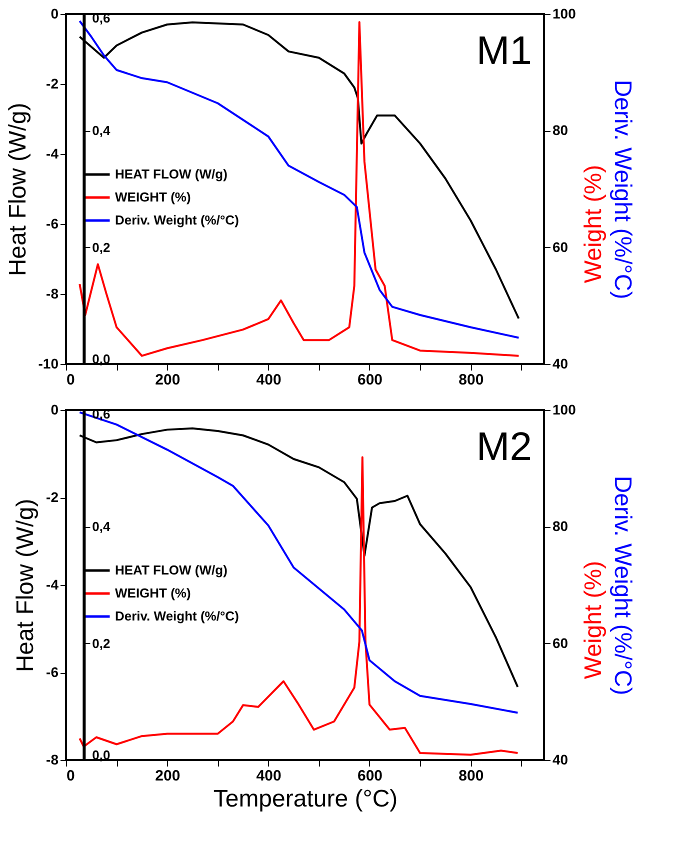  Describe the element at coordinates (305, 799) in the screenshot. I see `x-axis-title: Temperature (°C)` at that location.